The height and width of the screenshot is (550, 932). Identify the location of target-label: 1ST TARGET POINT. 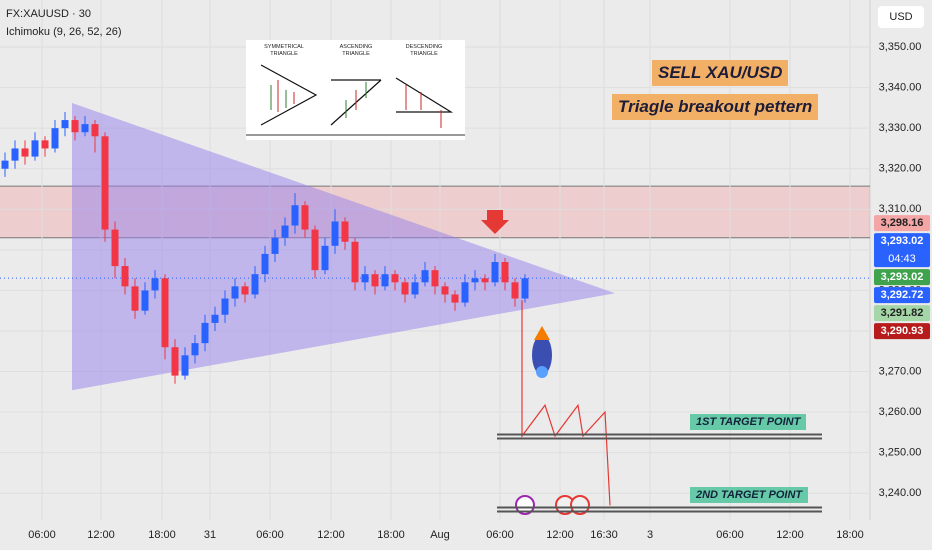
(748, 422).